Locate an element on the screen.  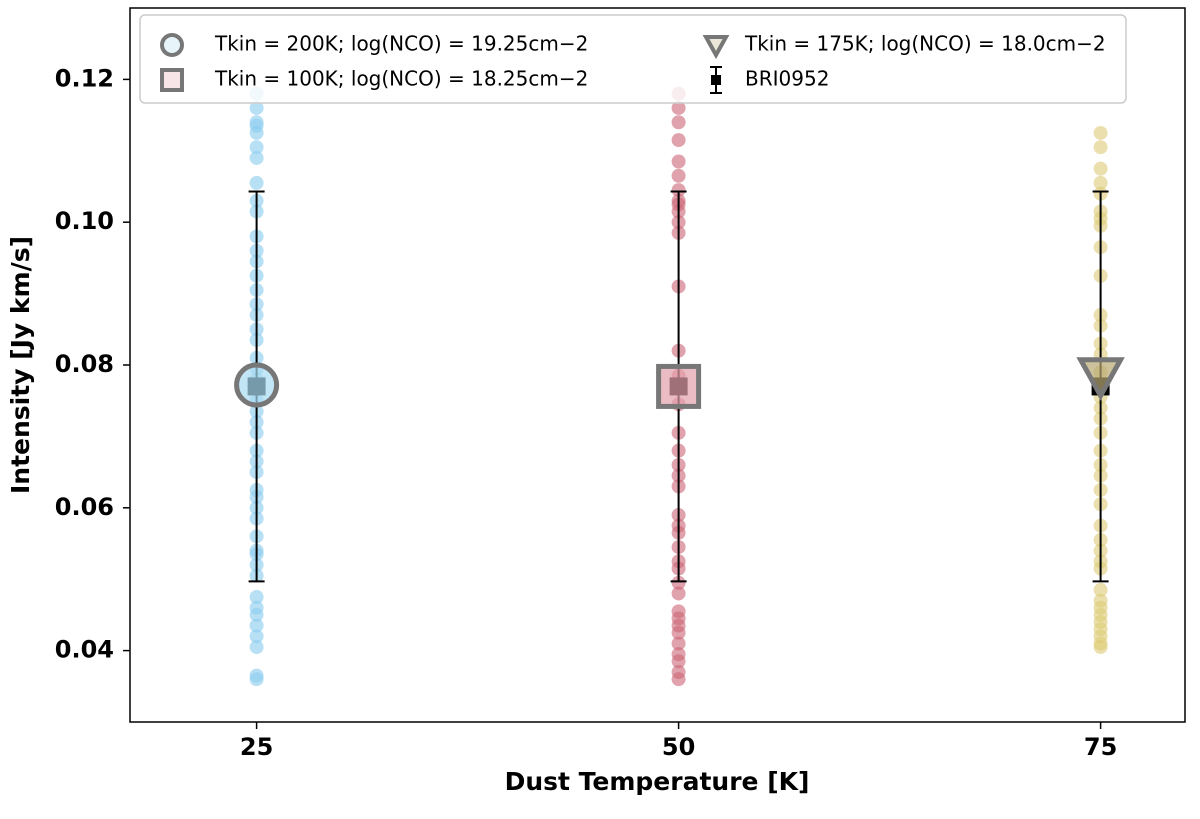
legend-box is located at coordinates (633, 59).